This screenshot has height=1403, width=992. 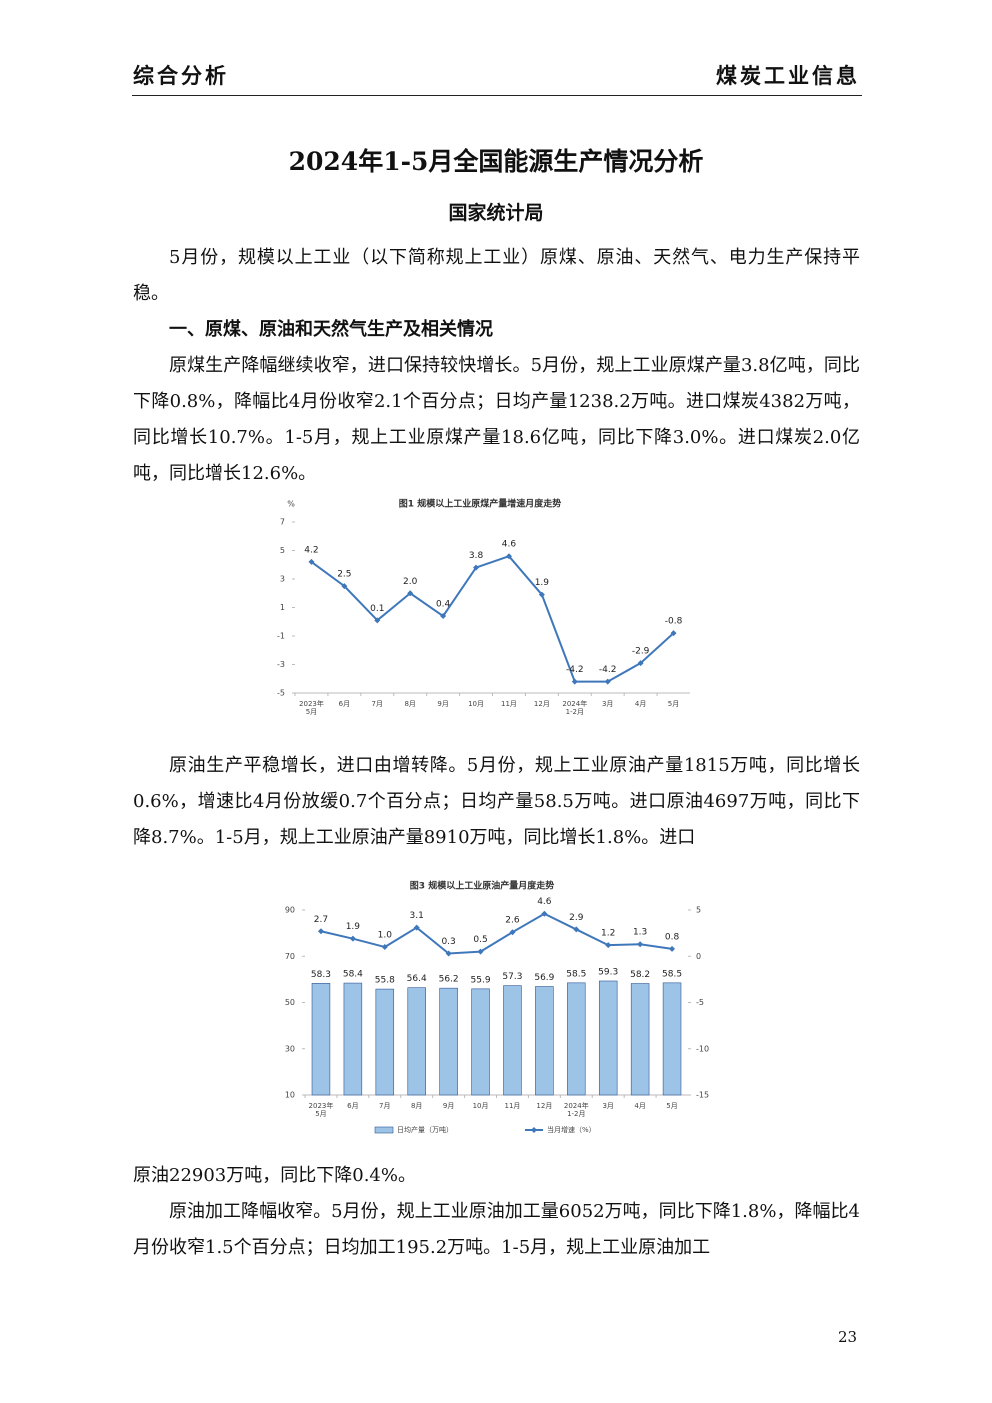 What do you see at coordinates (321, 975) in the screenshot?
I see `value-label: 58.3` at bounding box center [321, 975].